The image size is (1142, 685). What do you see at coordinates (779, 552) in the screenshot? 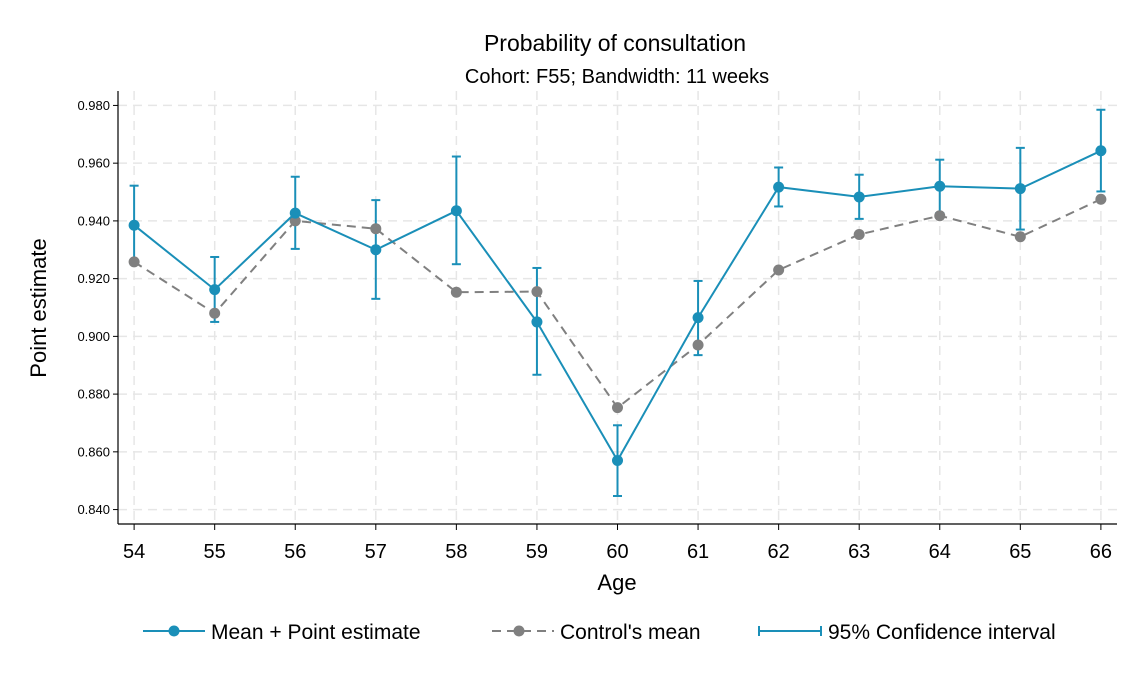
I see `x-tick-label: 62` at bounding box center [779, 552].